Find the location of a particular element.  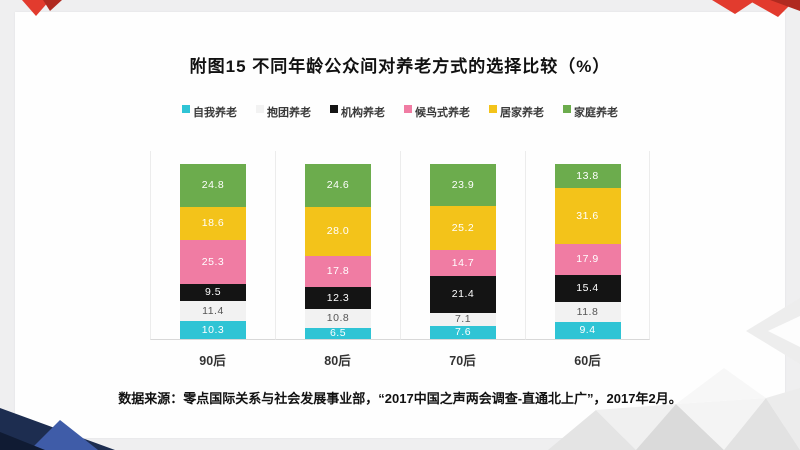

segment-value: 11.4 is located at coordinates (213, 310).